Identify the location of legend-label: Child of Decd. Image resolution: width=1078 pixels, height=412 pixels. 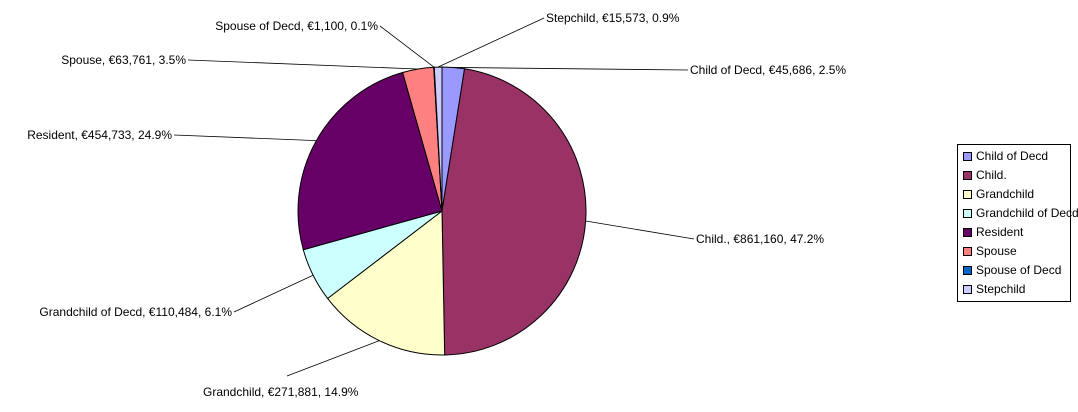
(1012, 156).